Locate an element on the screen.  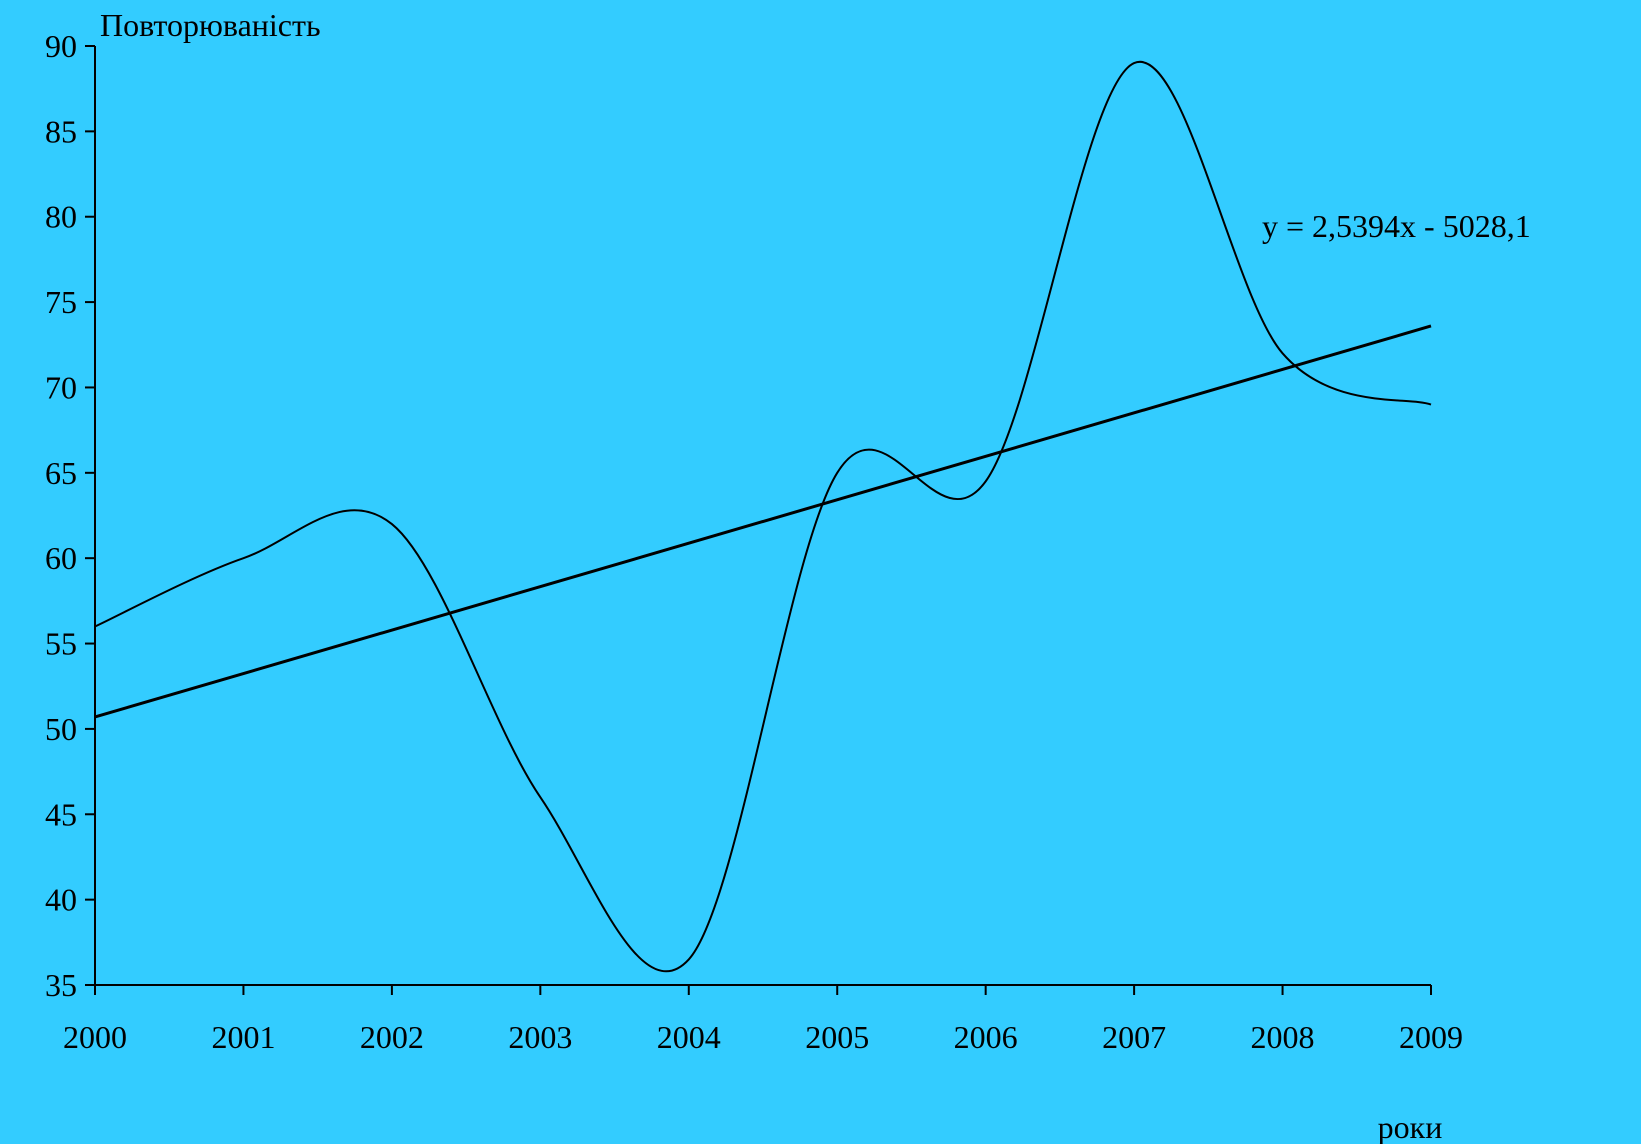
x-tick-label: 2003 is located at coordinates (540, 1037).